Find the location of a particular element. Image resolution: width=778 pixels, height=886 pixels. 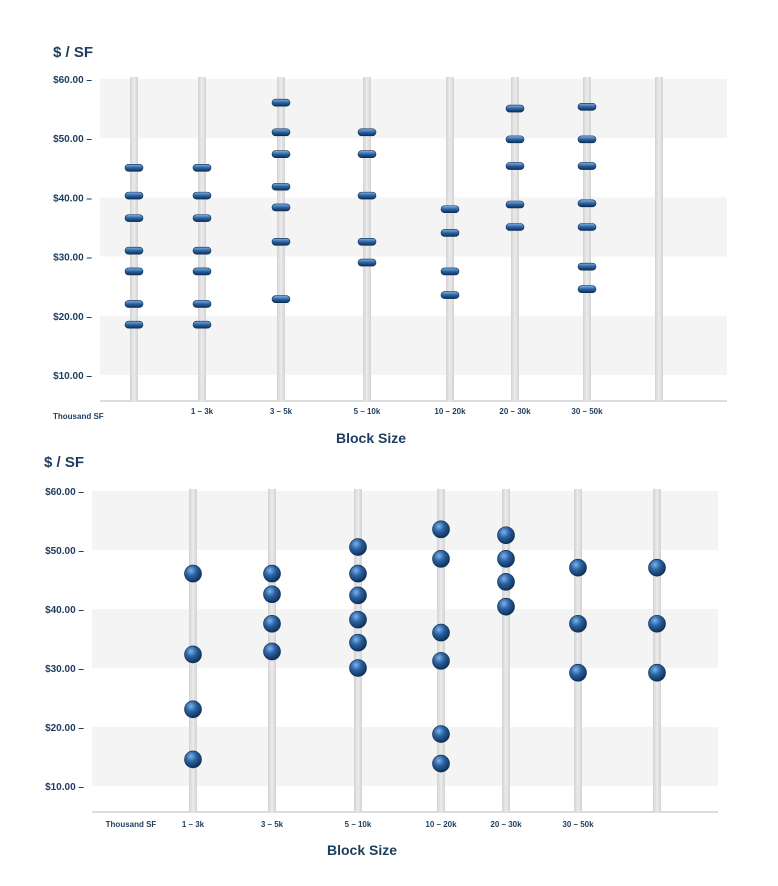

chart-1-y-axis-title: $ / SF is located at coordinates (73, 52).